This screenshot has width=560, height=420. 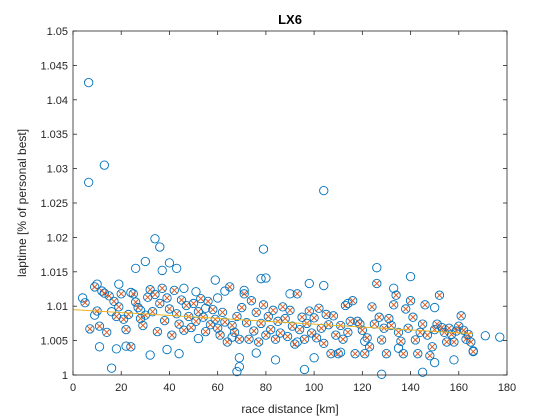 What do you see at coordinates (121, 388) in the screenshot?
I see `x-tick-label: 20` at bounding box center [121, 388].